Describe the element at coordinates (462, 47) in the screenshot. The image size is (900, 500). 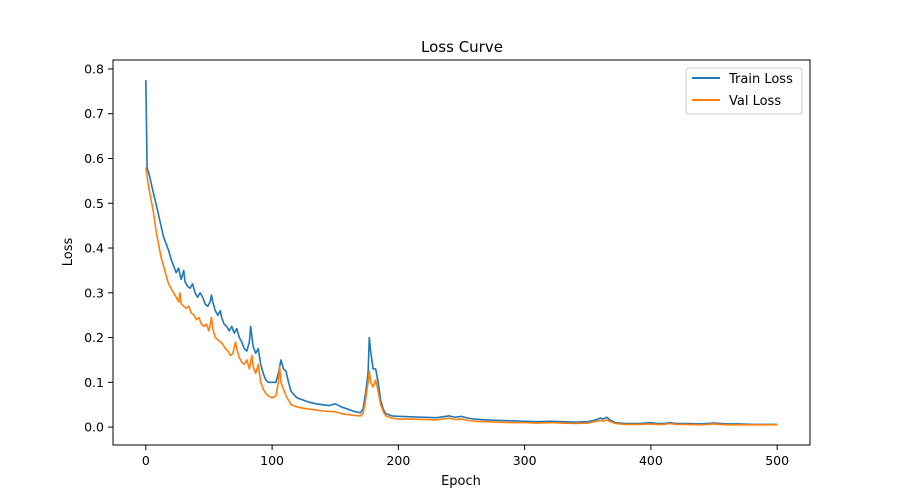
I see `chart-title: Loss Curve` at that location.